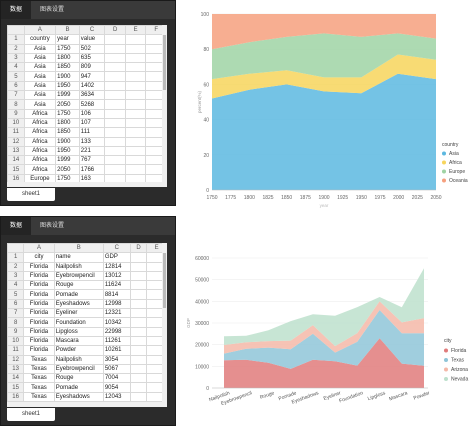 The image size is (474, 430). I want to click on table-cell: name, so click(78, 257).